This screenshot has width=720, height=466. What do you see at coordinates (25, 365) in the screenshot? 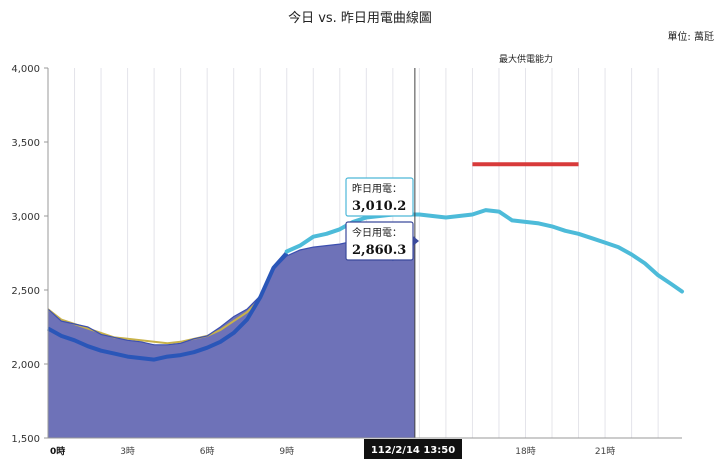
I see `y-tick-label: 2,000` at bounding box center [25, 365].